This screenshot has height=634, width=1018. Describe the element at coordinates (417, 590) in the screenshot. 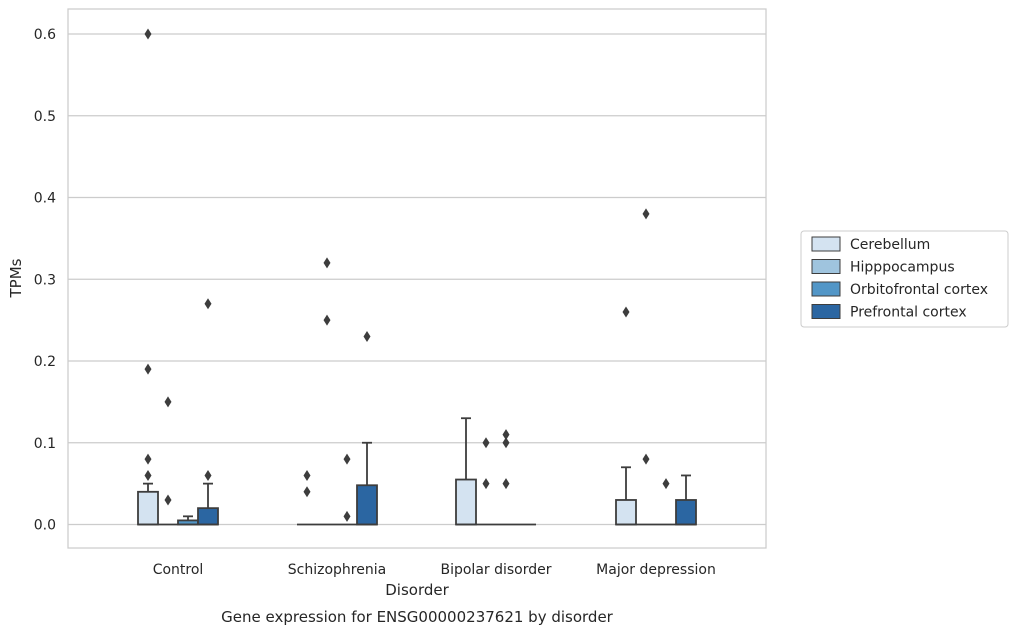

I see `x-axis-label: Disorder` at that location.